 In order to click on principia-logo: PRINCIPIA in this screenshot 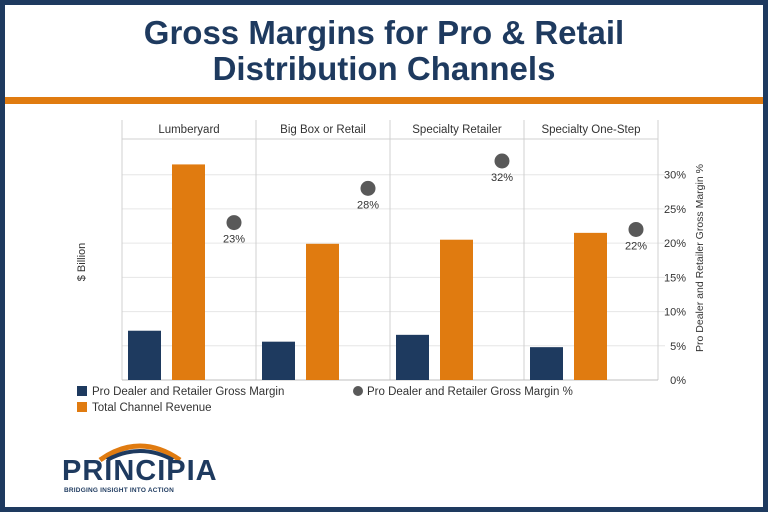, I will do `click(140, 471)`.